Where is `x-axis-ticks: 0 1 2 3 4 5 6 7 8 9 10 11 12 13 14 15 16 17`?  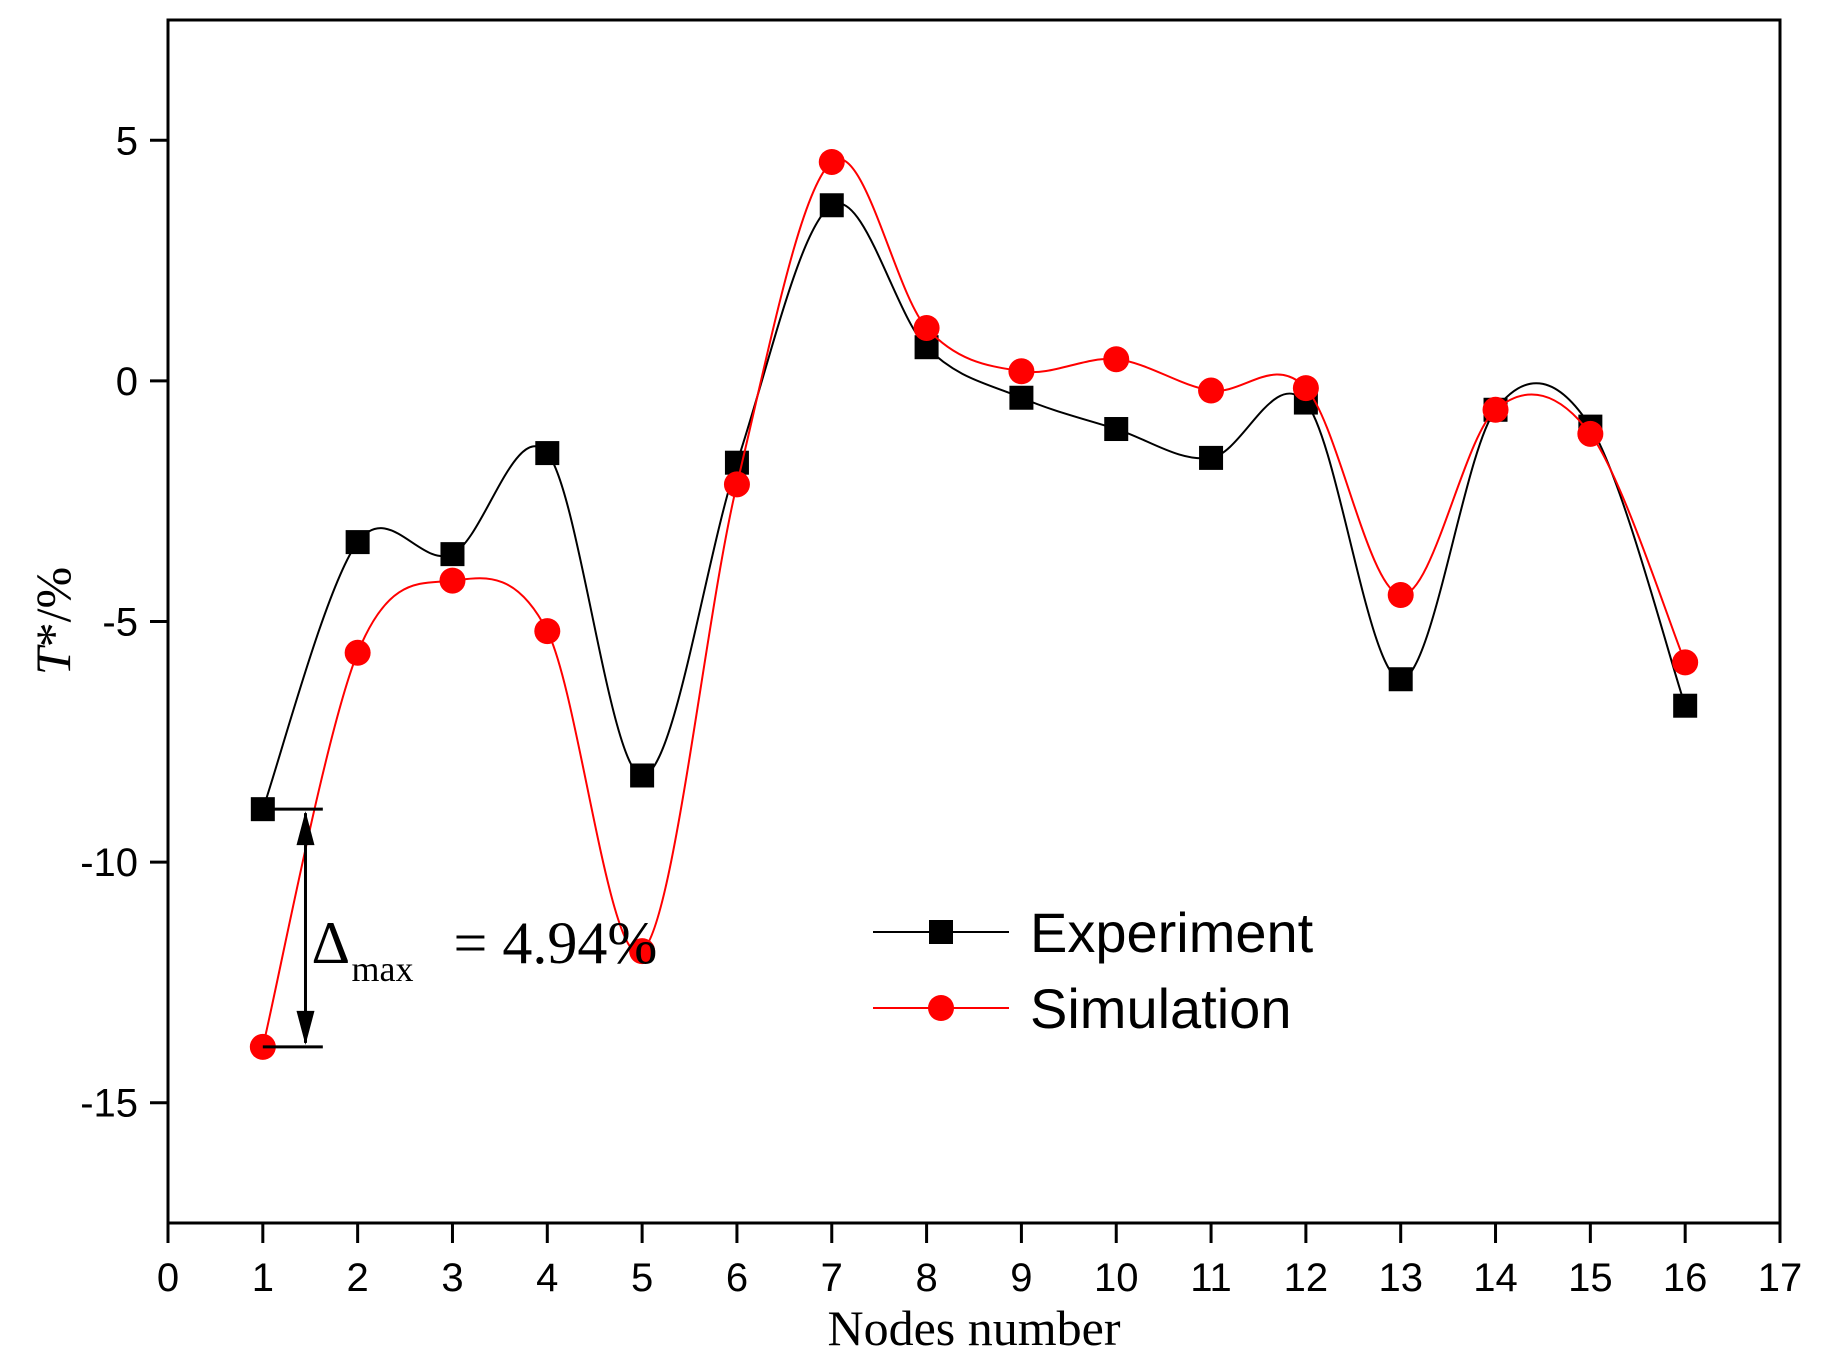 x-axis-ticks: 0 1 2 3 4 5 6 7 8 9 10 11 12 13 14 15 16 17 is located at coordinates (979, 1261).